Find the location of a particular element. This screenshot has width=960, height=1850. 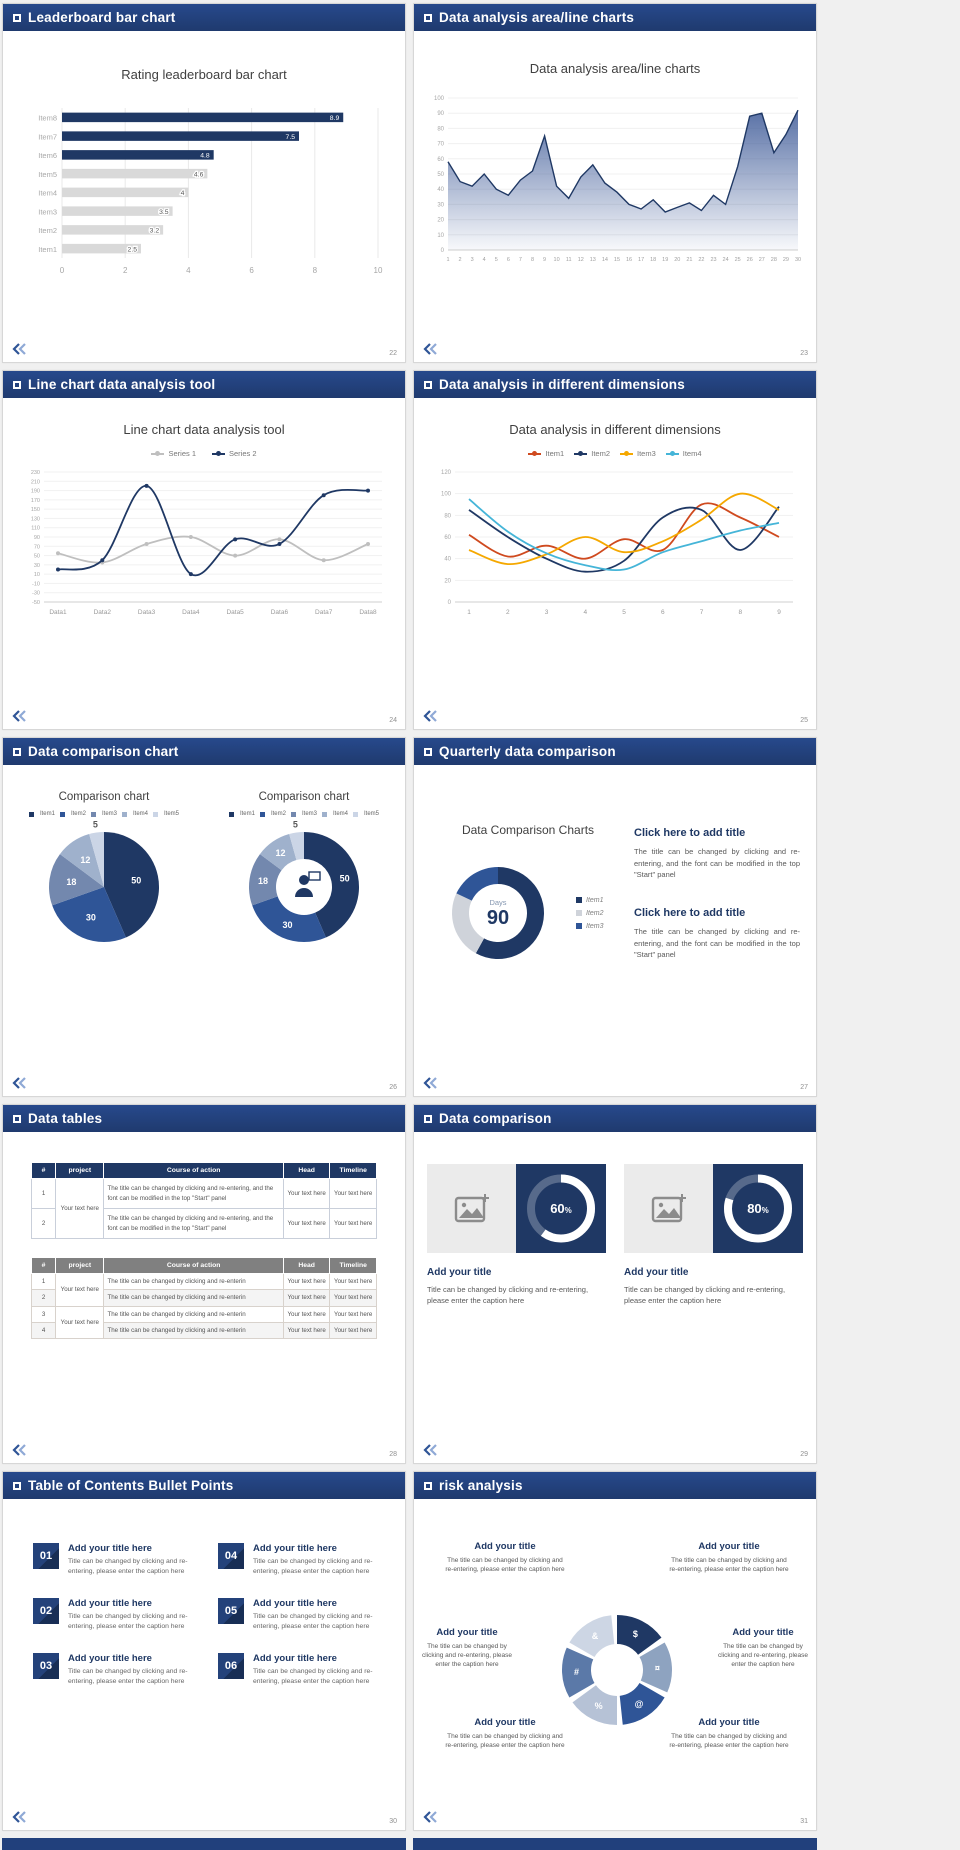

svg-text: 120 is located at coordinates (446, 473).